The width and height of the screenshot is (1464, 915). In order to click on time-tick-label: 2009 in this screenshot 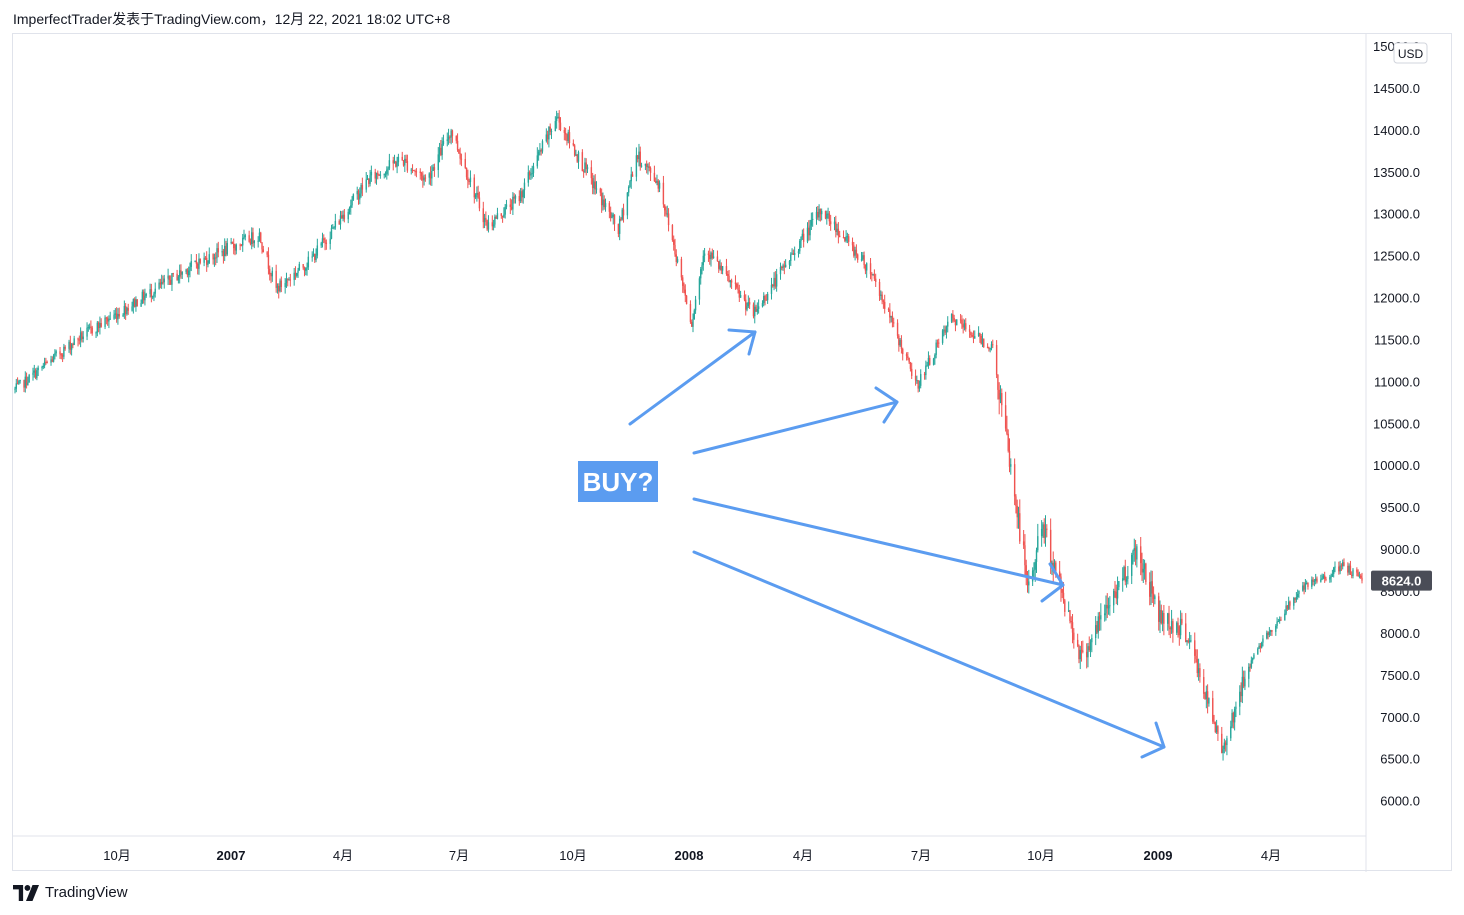, I will do `click(1158, 855)`.